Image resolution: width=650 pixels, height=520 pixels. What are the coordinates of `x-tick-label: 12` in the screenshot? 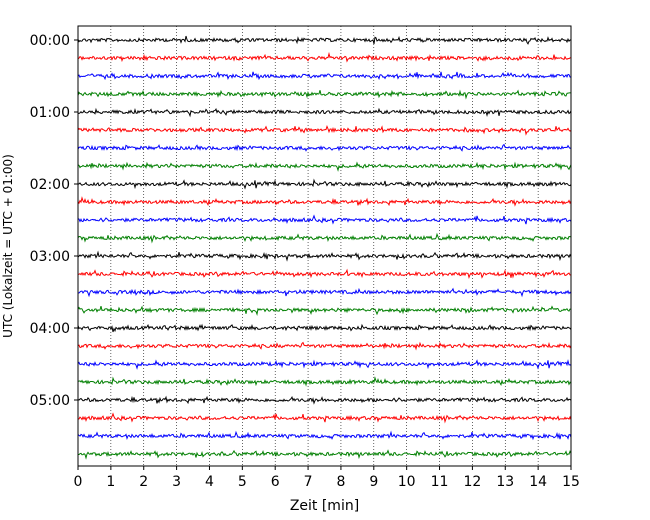 It's located at (472, 482).